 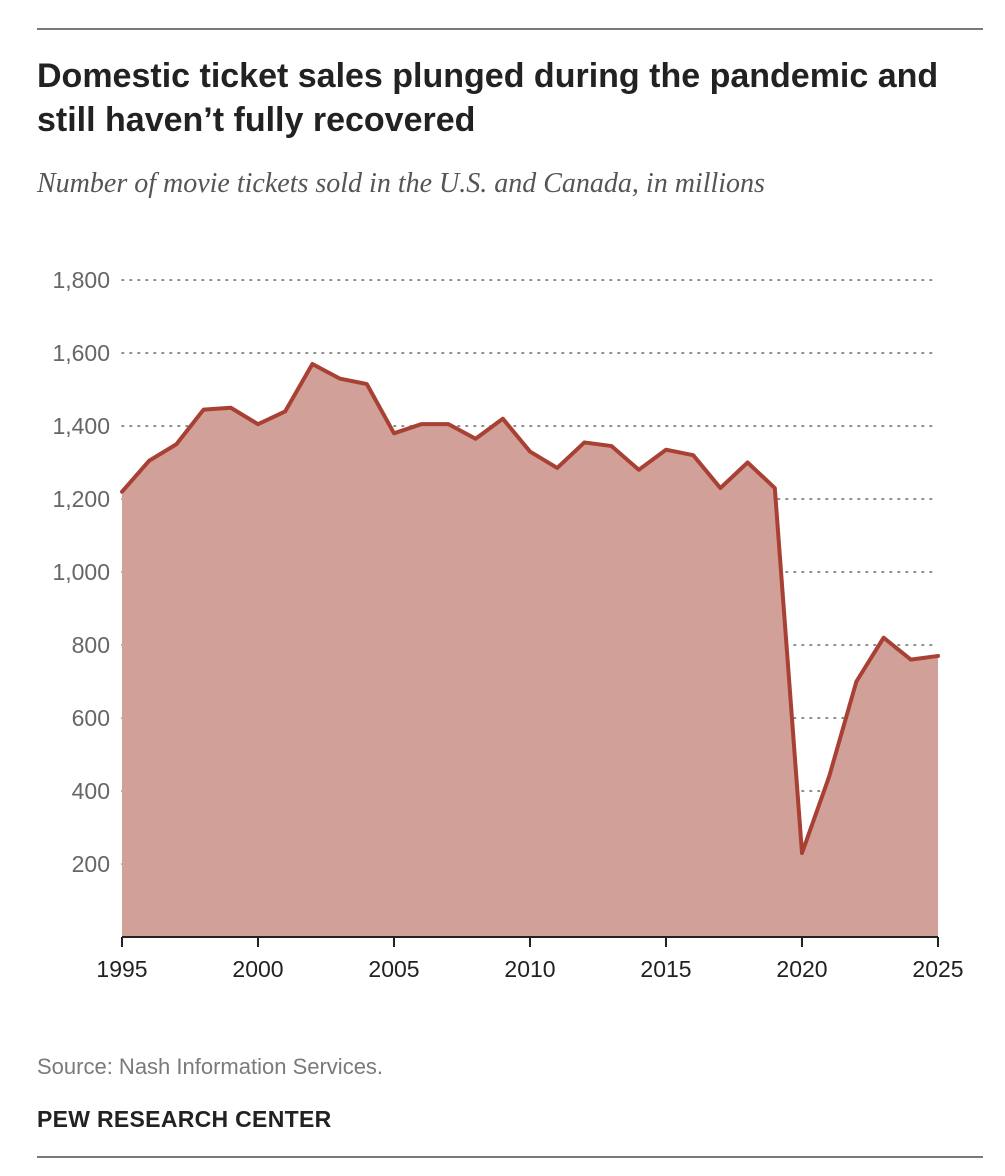 I want to click on data-point-2002, so click(x=312, y=364).